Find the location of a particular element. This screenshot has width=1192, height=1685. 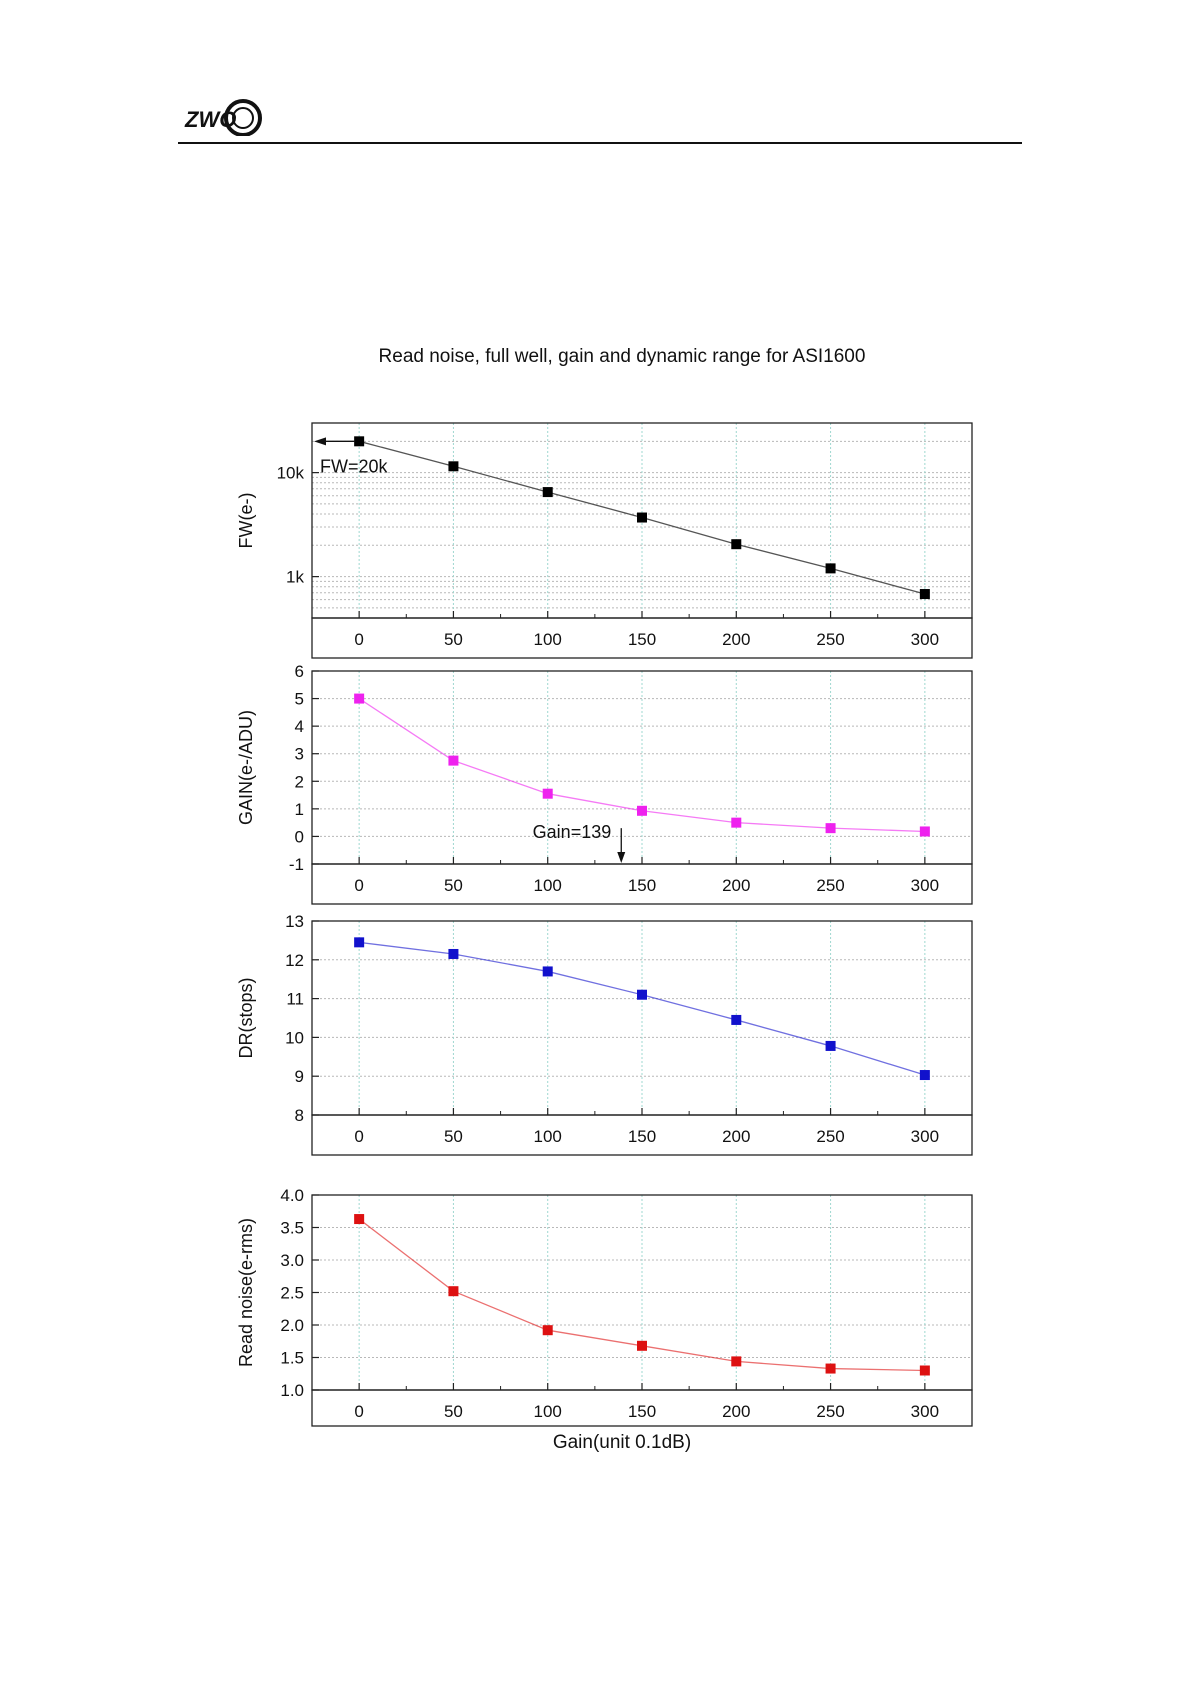

logo-text: ZWO is located at coordinates (210, 119).